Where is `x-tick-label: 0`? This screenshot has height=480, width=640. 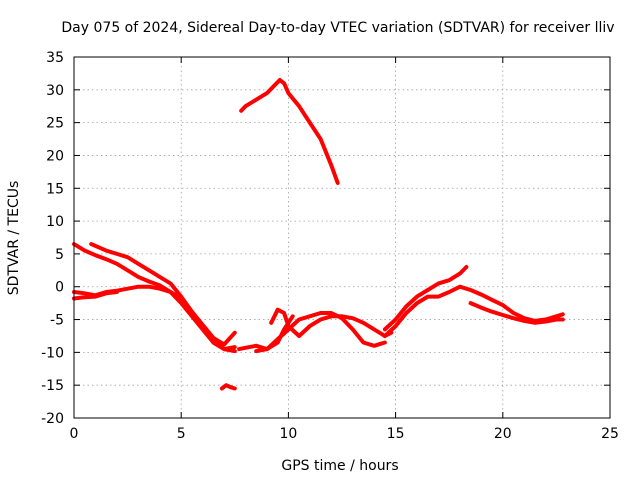 x-tick-label: 0 is located at coordinates (74, 434).